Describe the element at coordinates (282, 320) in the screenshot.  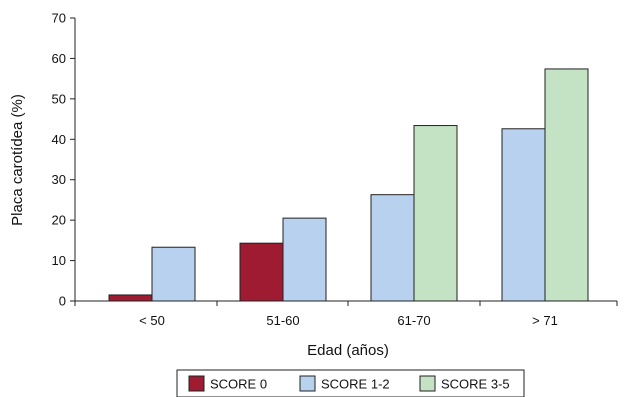
I see `x-tick-label: 51-60` at that location.